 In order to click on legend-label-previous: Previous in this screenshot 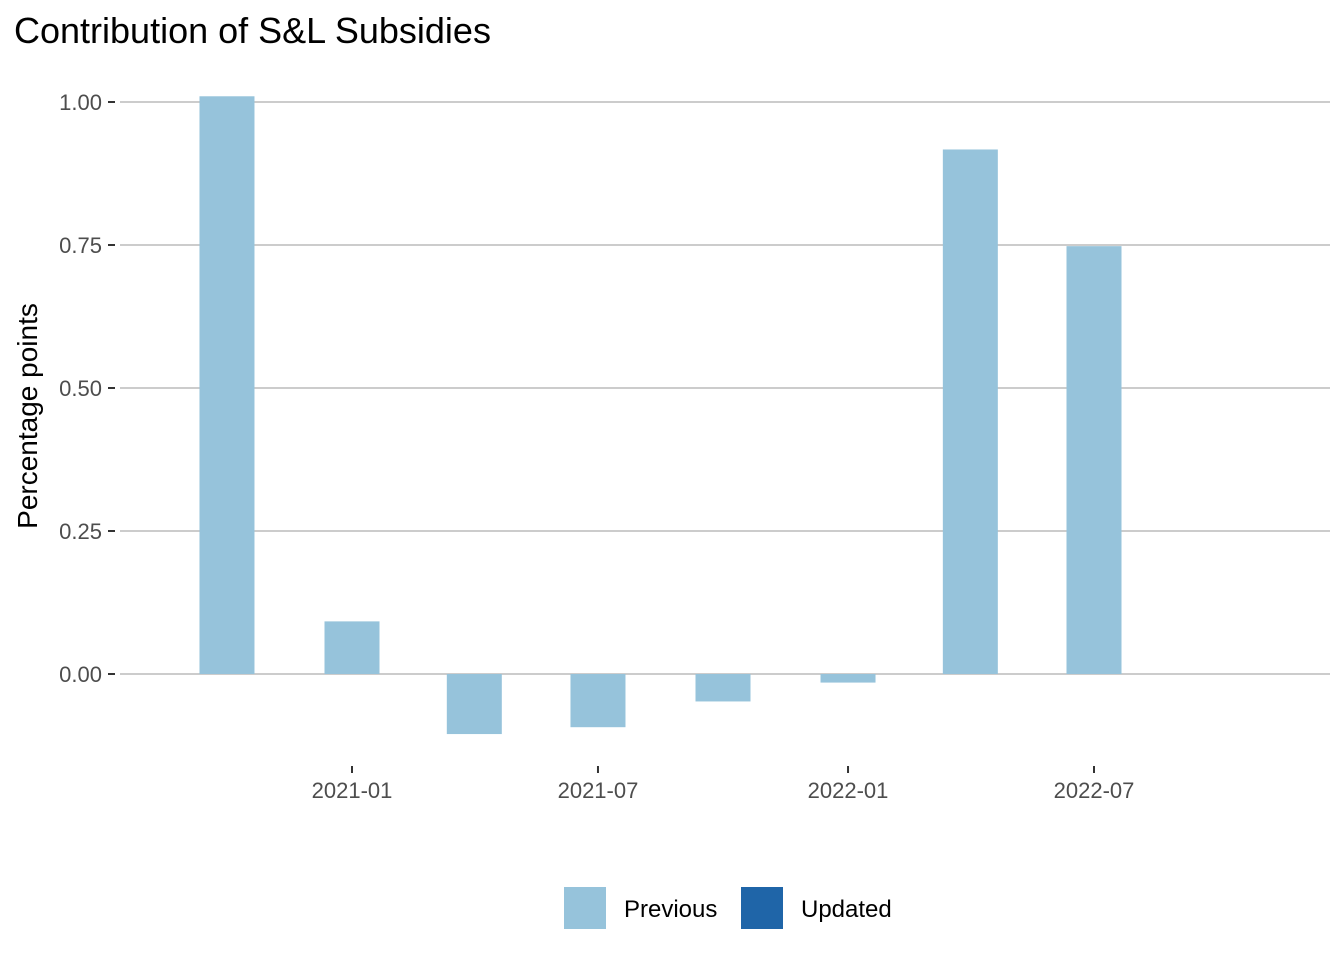, I will do `click(670, 909)`.